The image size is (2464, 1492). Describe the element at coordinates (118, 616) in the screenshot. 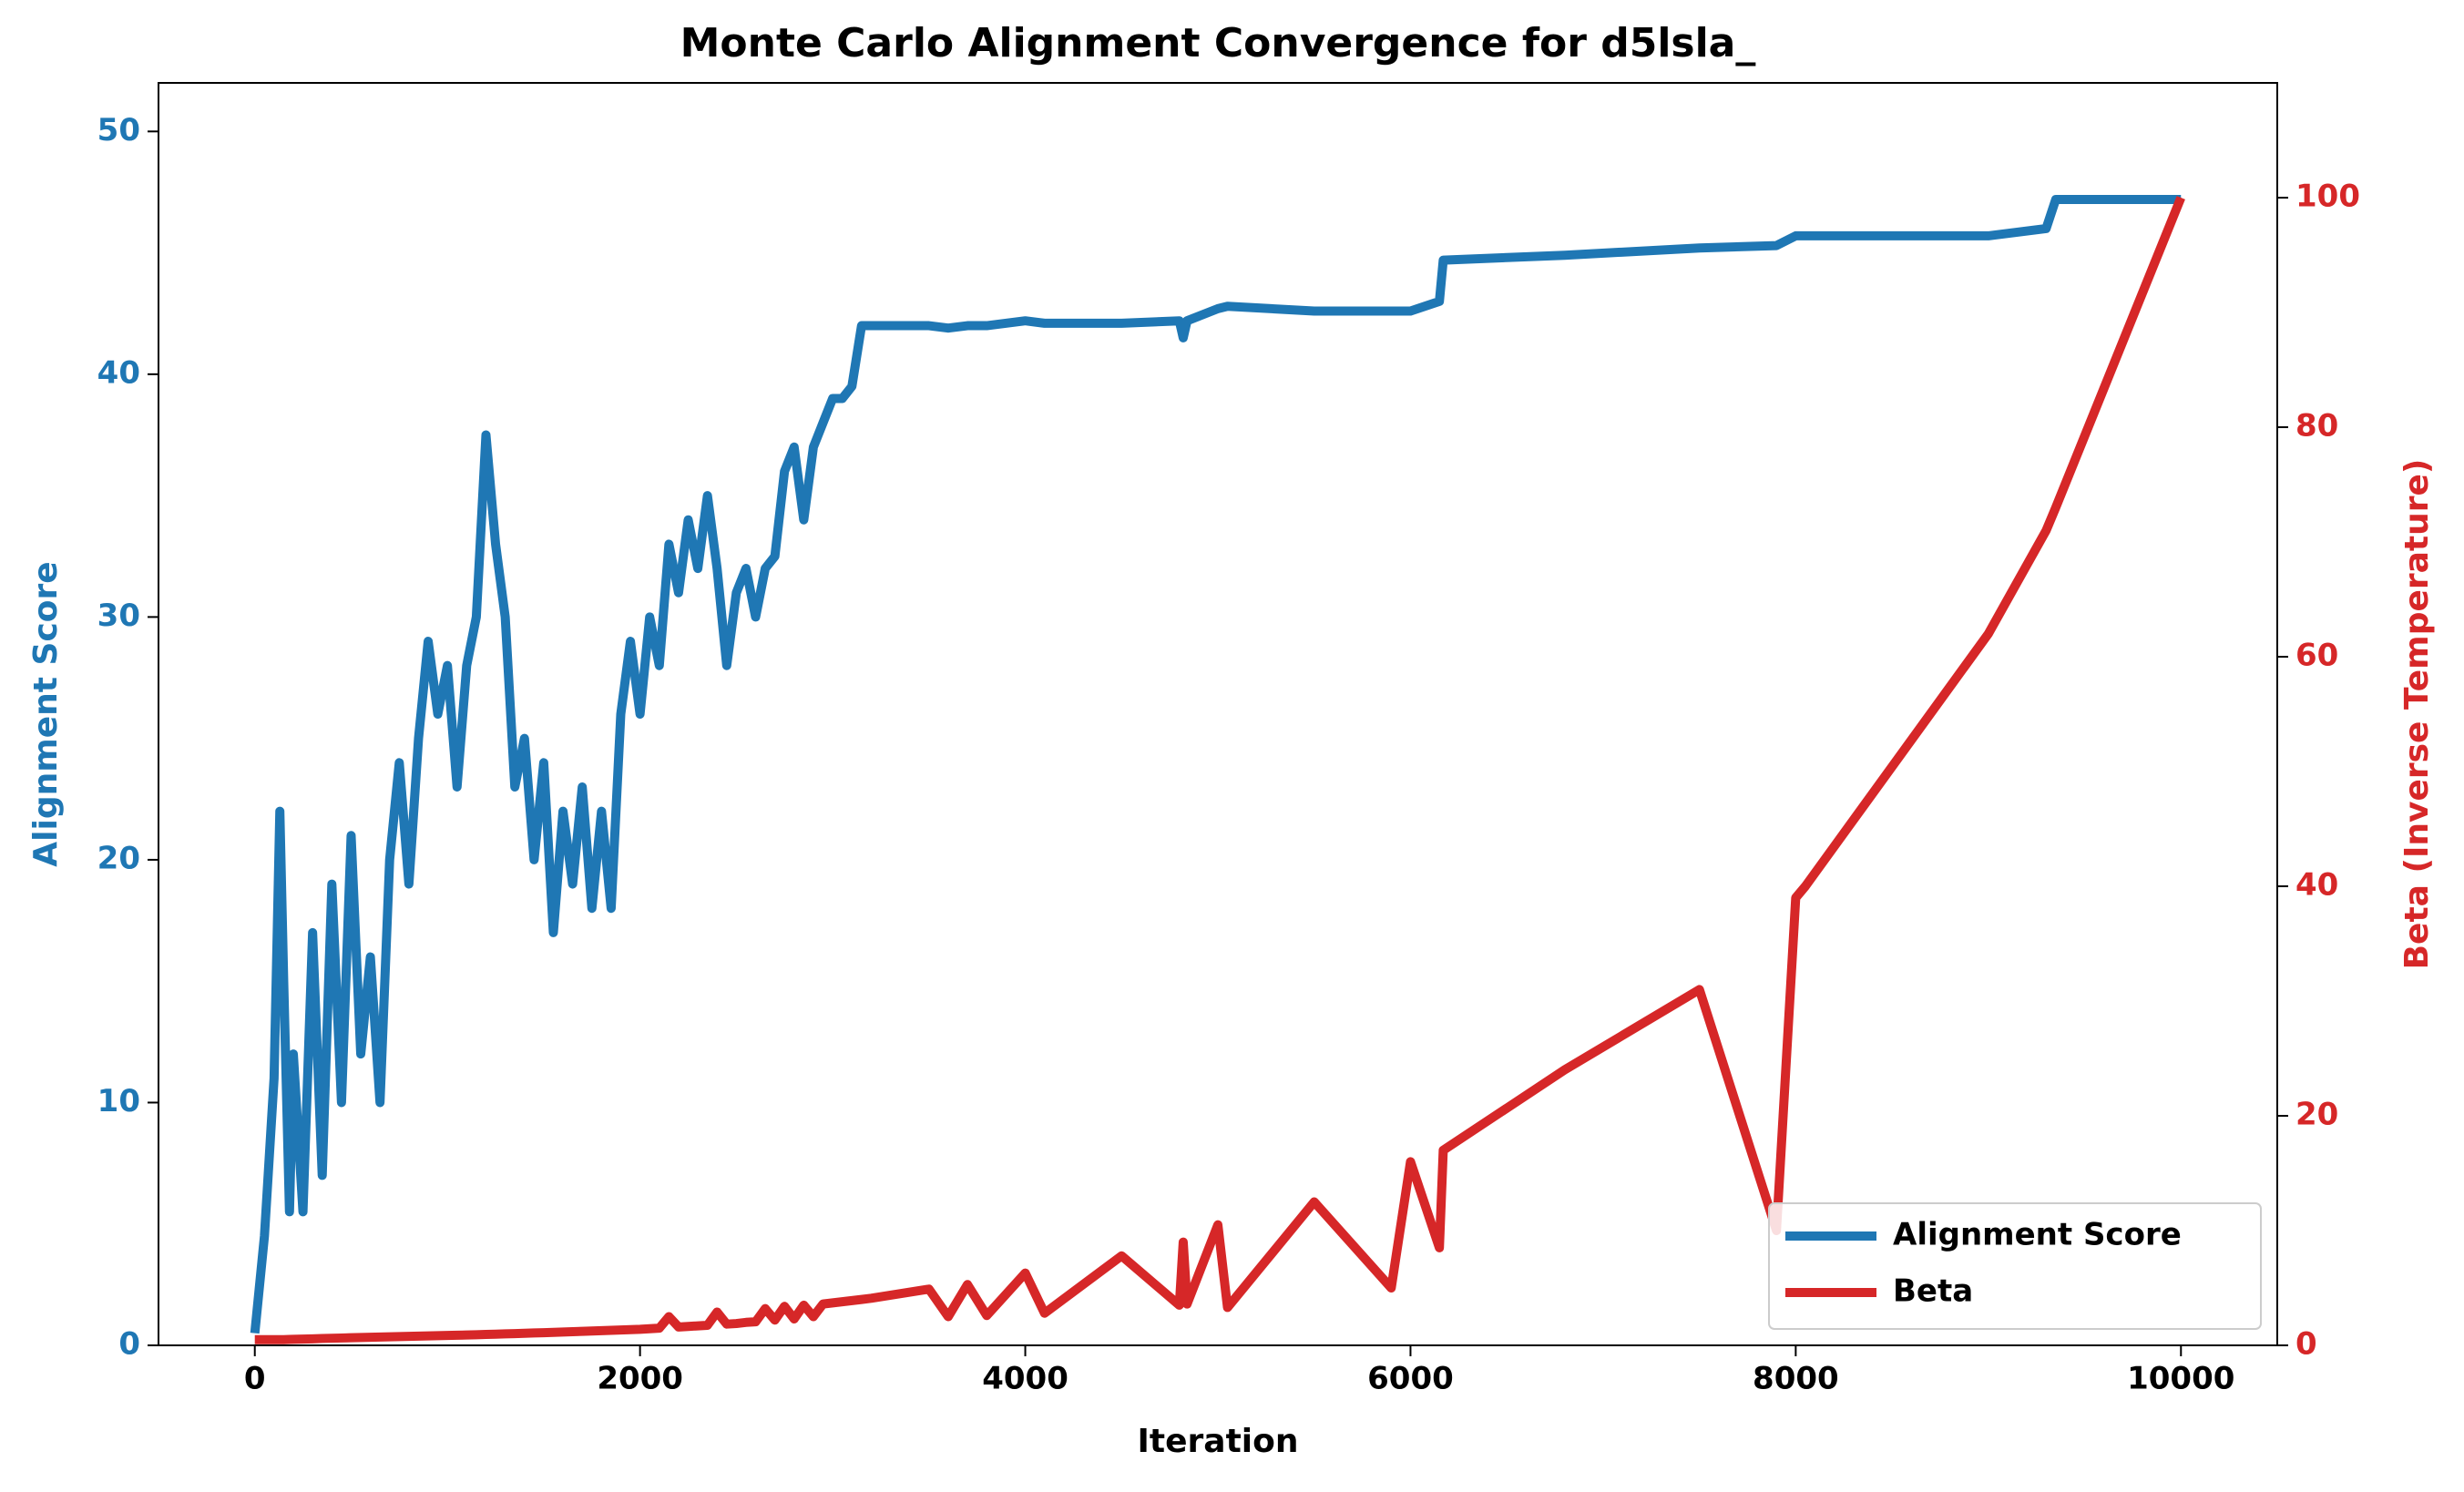

I see `y-tick-label: 30` at that location.